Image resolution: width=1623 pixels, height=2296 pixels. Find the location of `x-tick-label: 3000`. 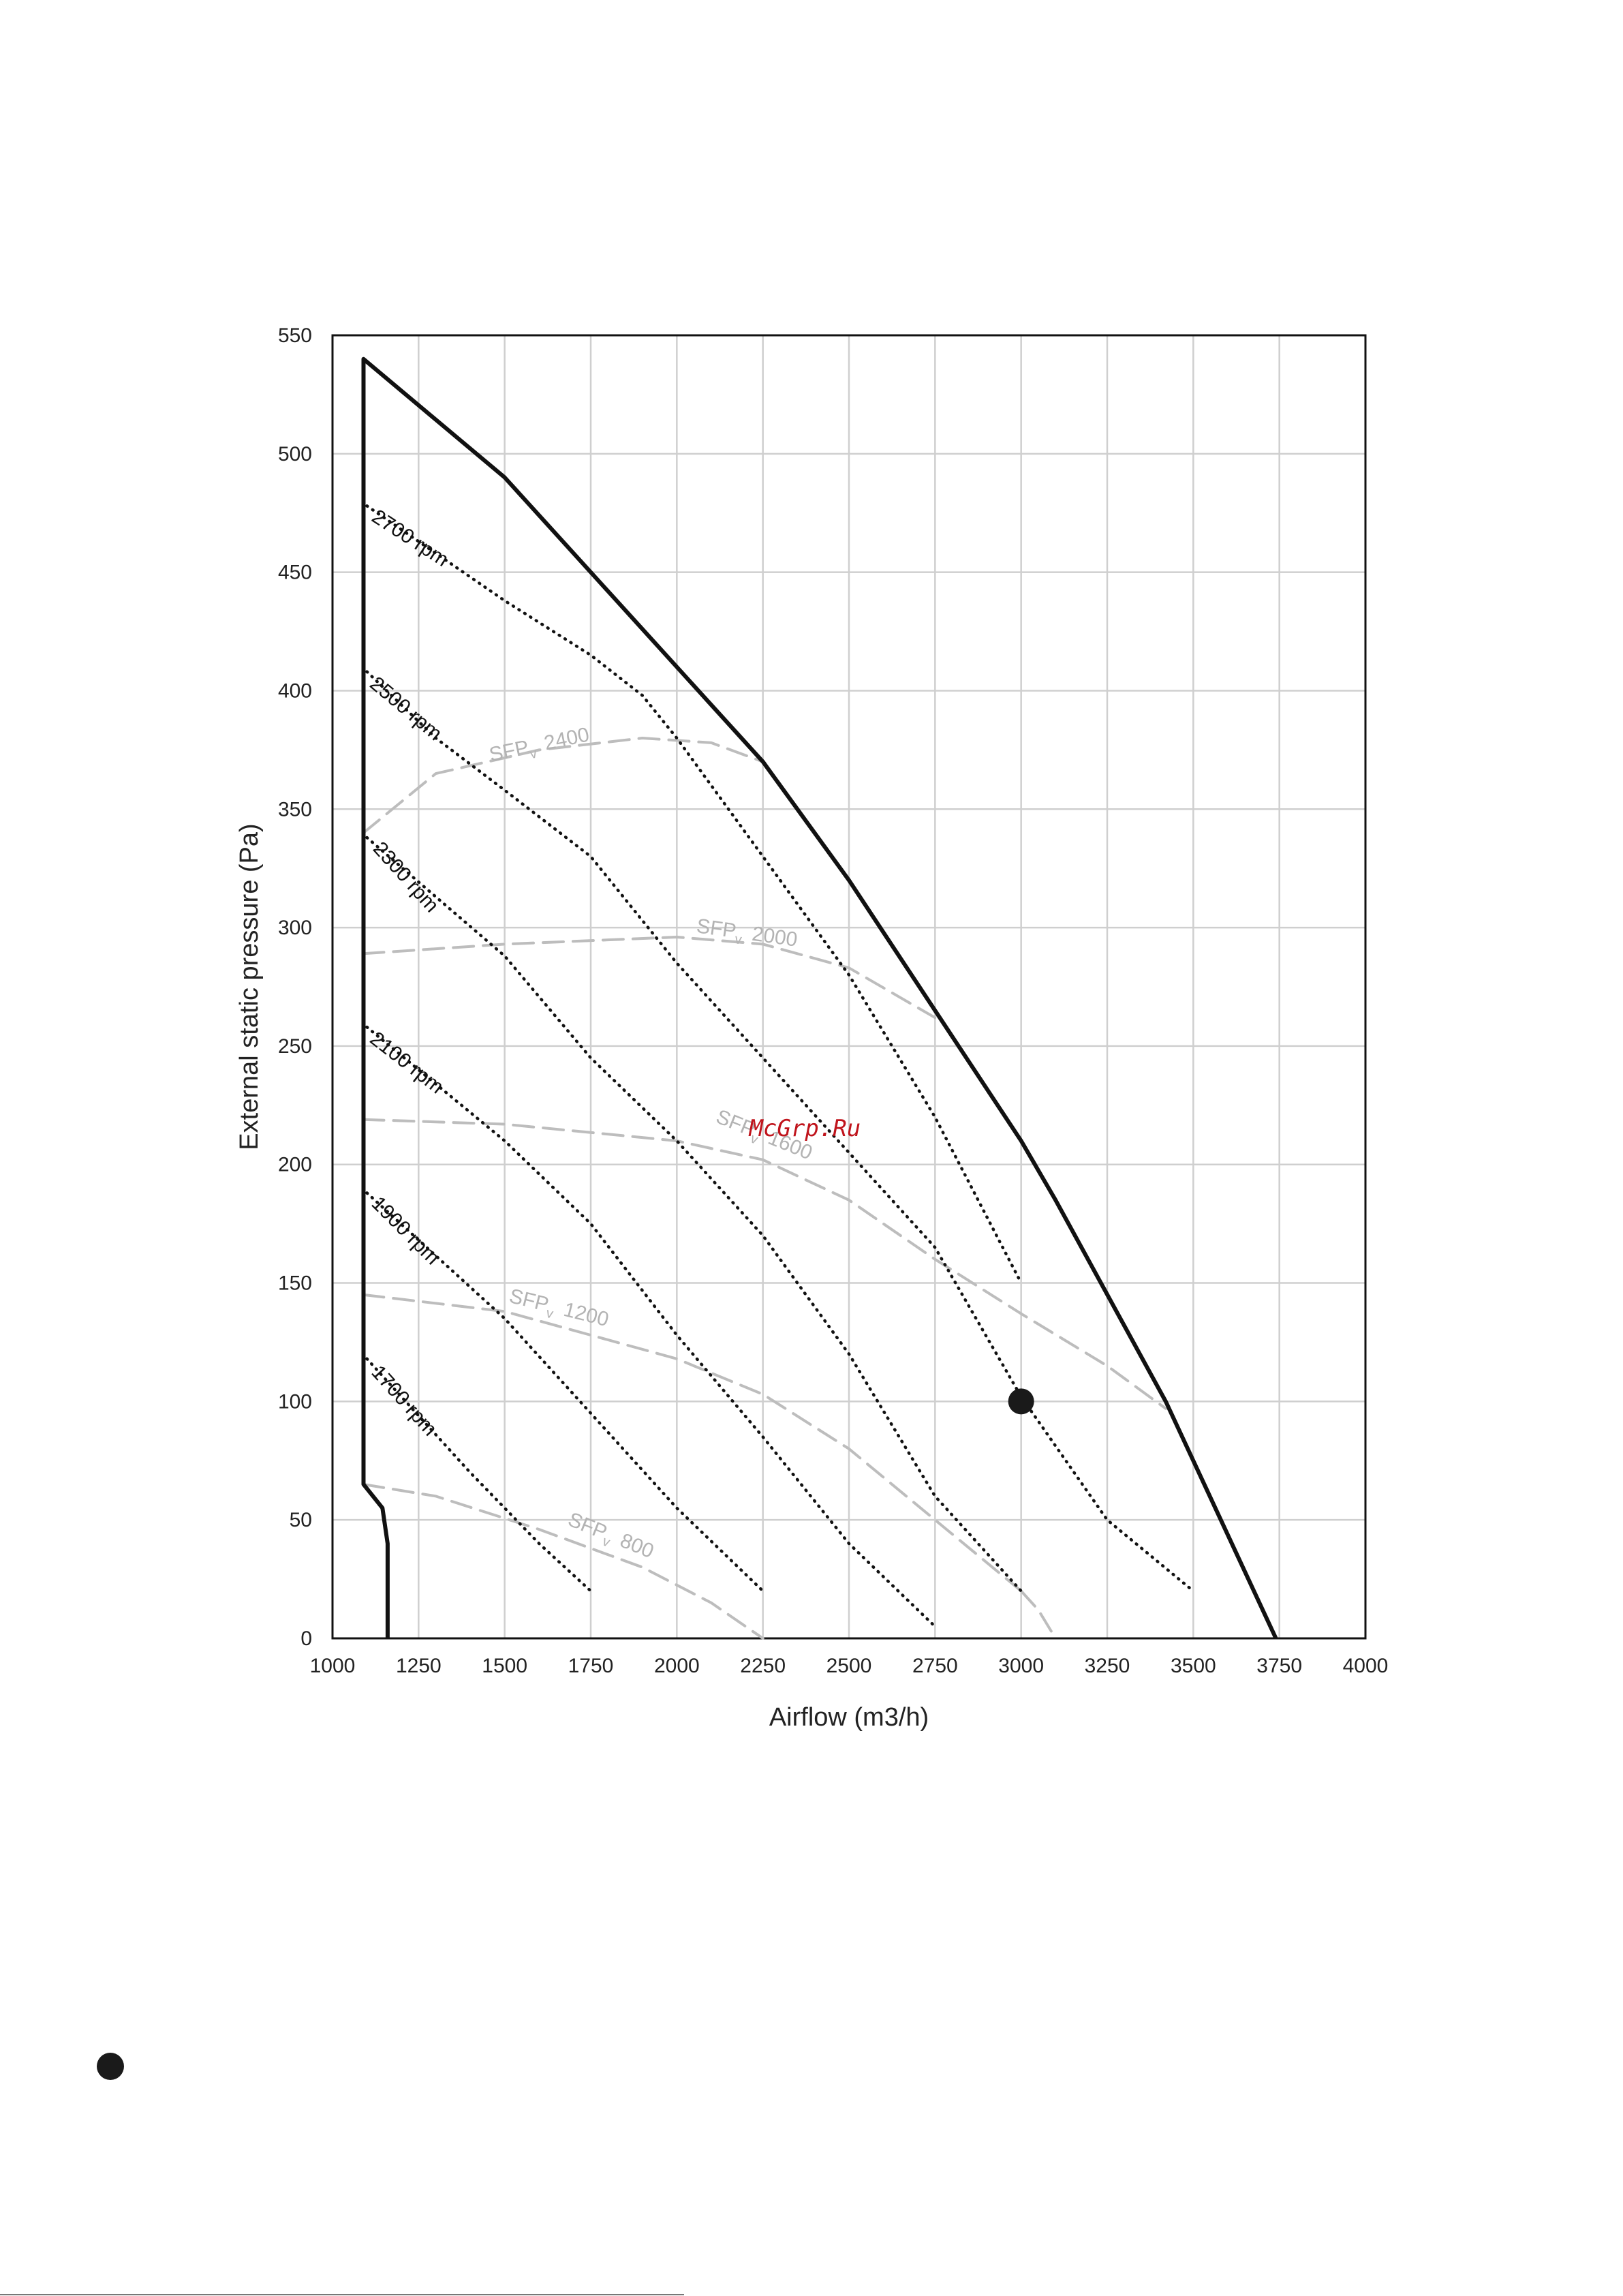

x-tick-label: 3000 is located at coordinates (1021, 1666).